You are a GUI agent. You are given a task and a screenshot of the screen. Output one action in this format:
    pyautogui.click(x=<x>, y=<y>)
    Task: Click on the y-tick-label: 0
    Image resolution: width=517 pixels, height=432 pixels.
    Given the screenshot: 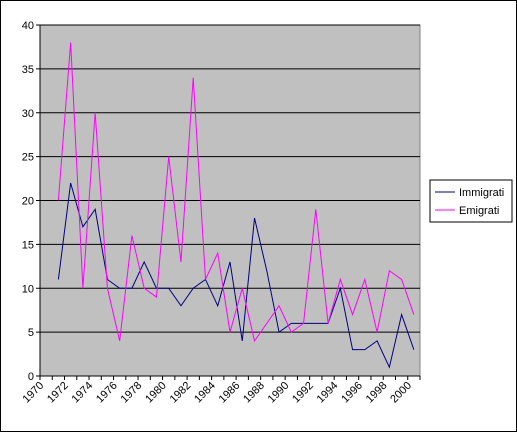 What is the action you would take?
    pyautogui.click(x=31, y=377)
    